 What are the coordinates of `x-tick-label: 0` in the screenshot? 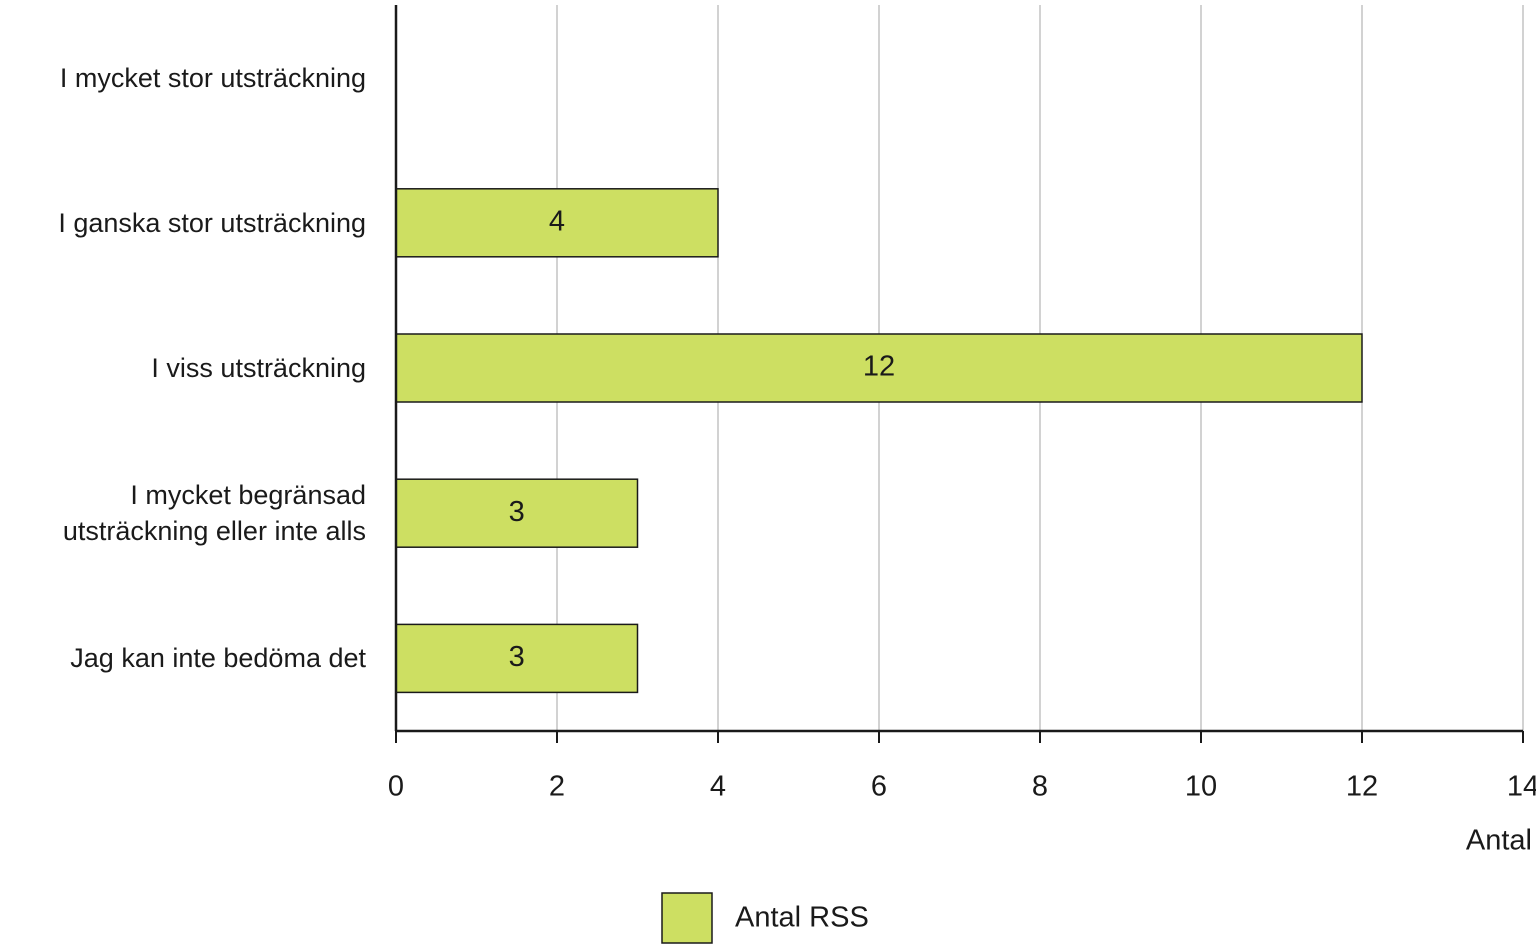 It's located at (396, 787).